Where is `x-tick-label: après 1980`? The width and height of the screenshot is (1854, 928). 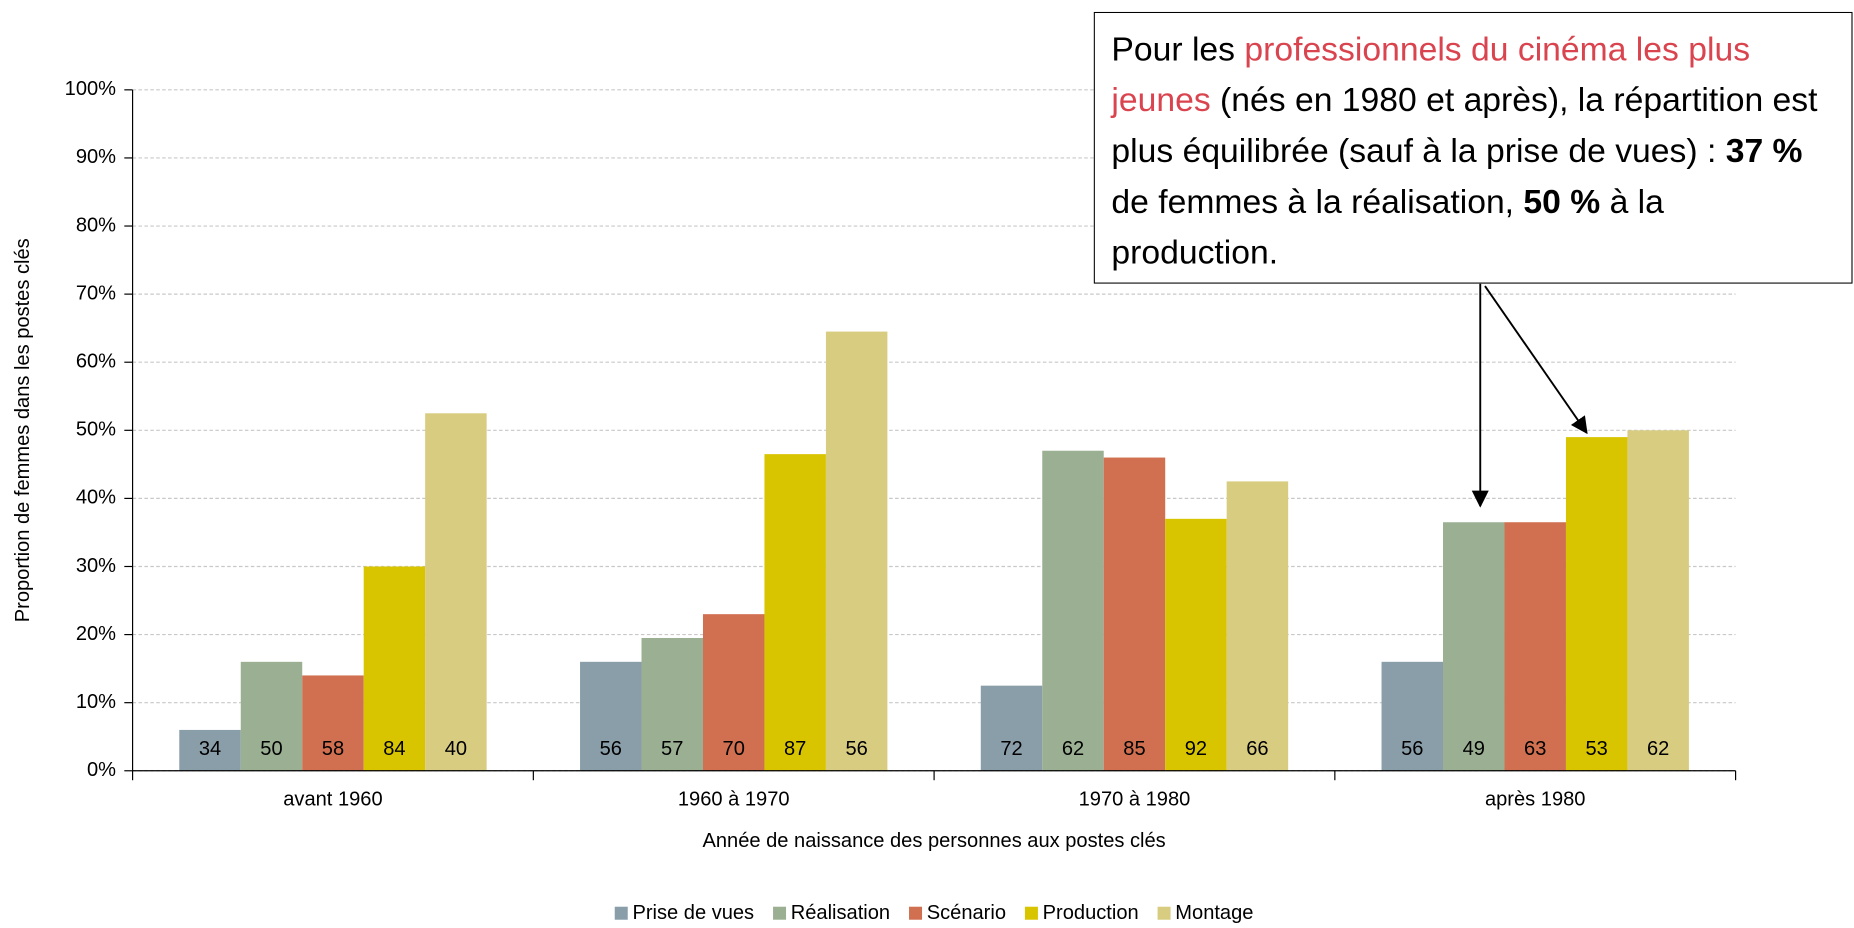 x-tick-label: après 1980 is located at coordinates (1535, 800).